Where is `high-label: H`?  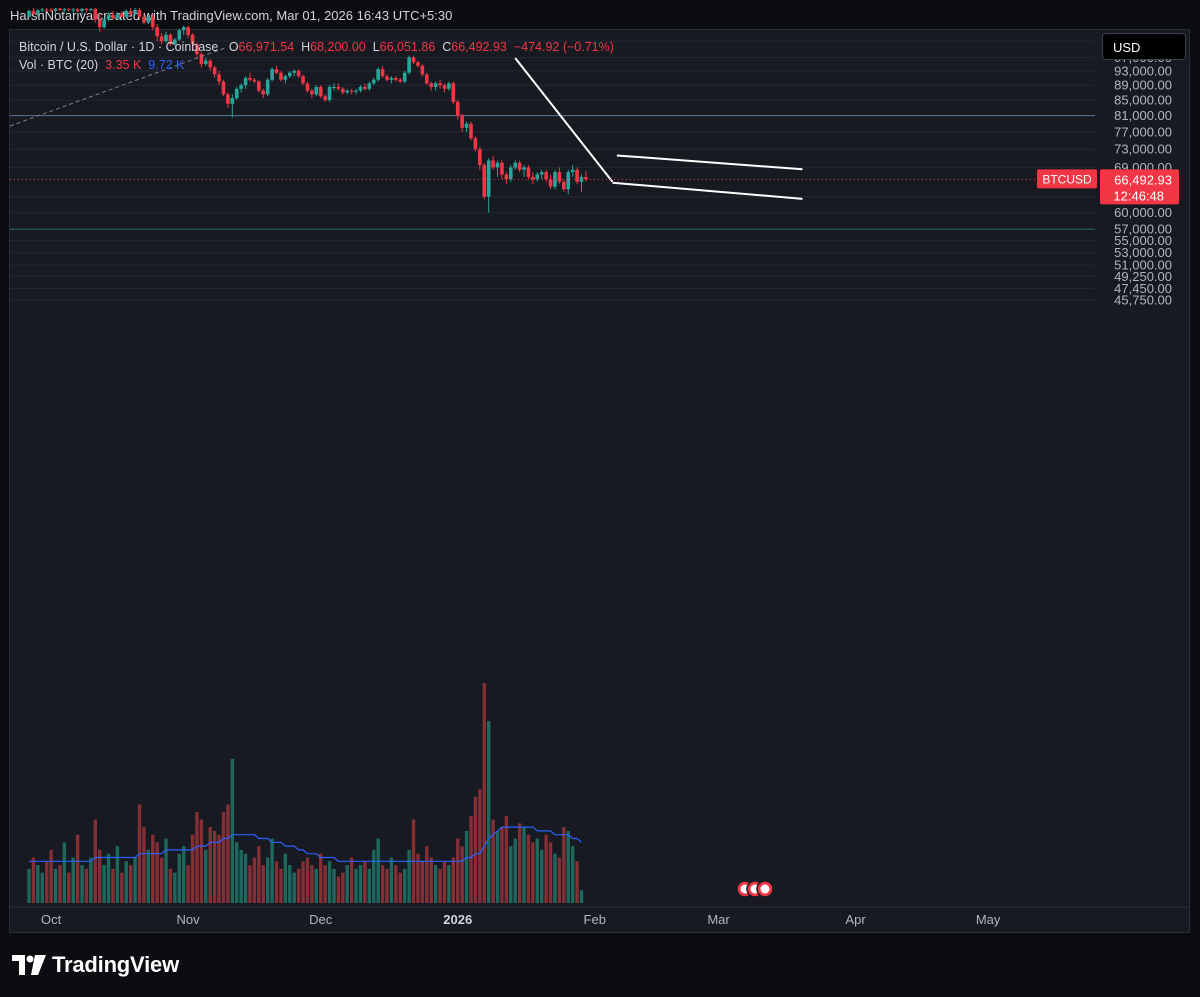
high-label: H is located at coordinates (306, 47).